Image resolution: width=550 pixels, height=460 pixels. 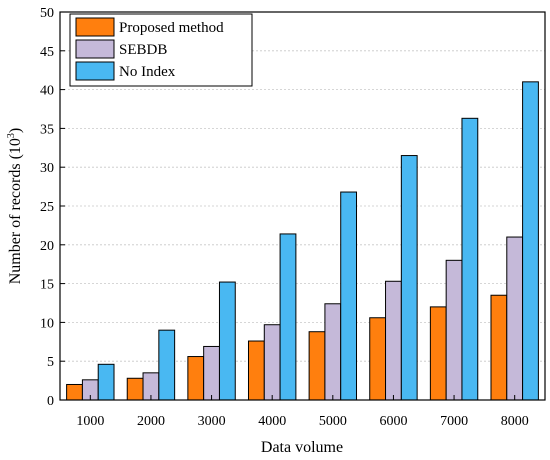 What do you see at coordinates (454, 421) in the screenshot?
I see `x-tick-label: 7000` at bounding box center [454, 421].